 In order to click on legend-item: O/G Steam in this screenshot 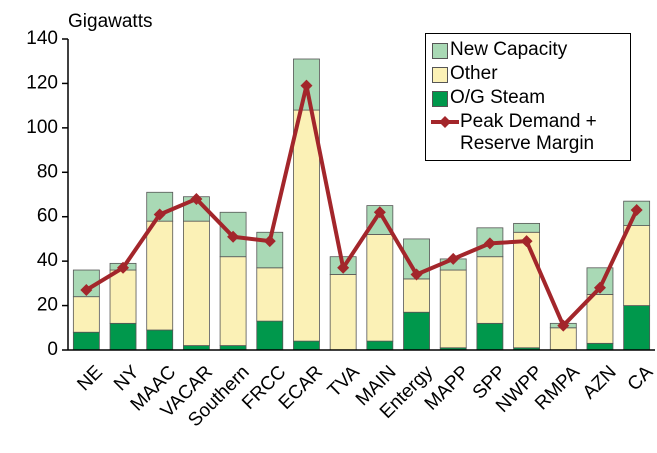, I will do `click(528, 98)`.